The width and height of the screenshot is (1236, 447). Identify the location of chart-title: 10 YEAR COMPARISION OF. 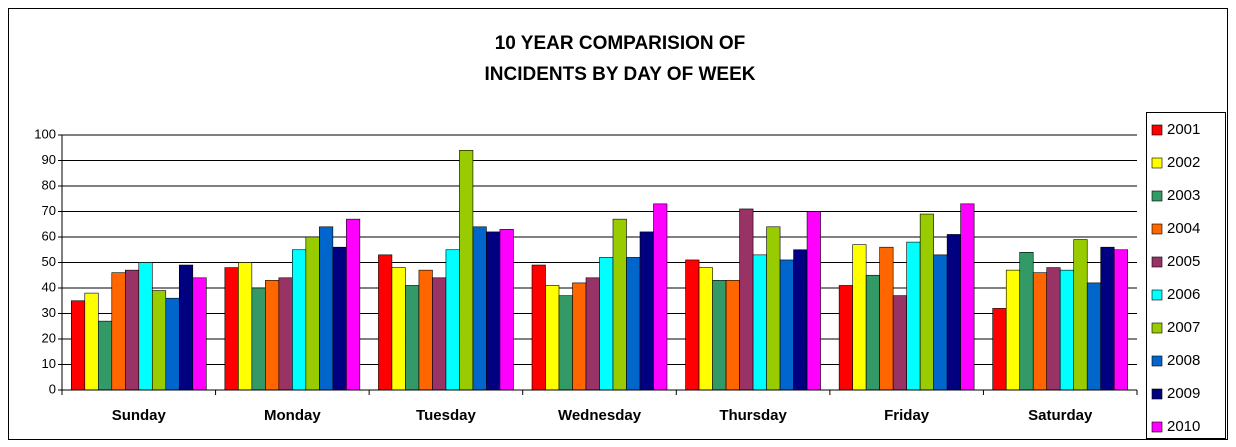
(620, 43).